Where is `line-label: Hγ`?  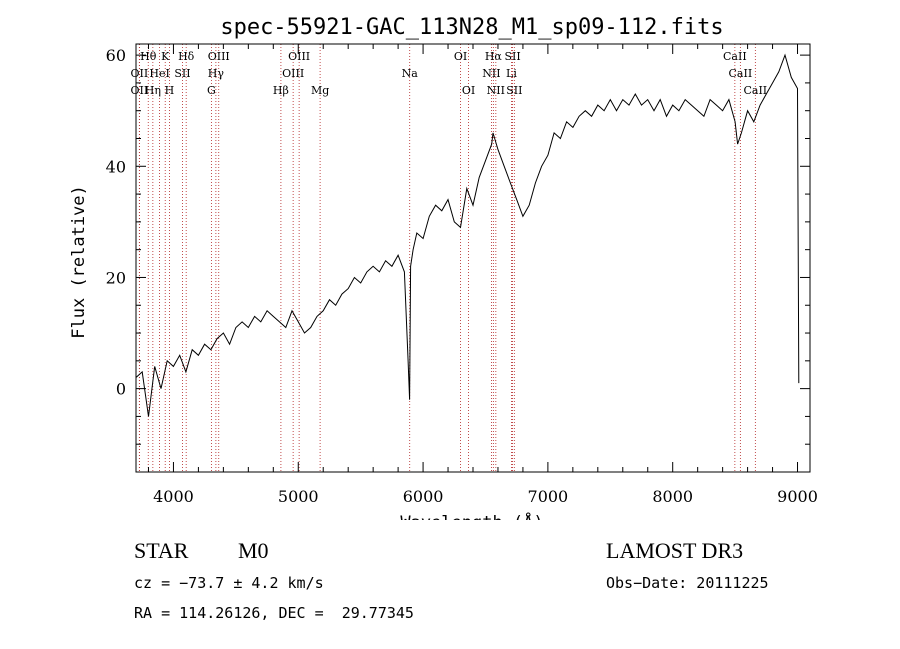
line-label: Hγ is located at coordinates (216, 73).